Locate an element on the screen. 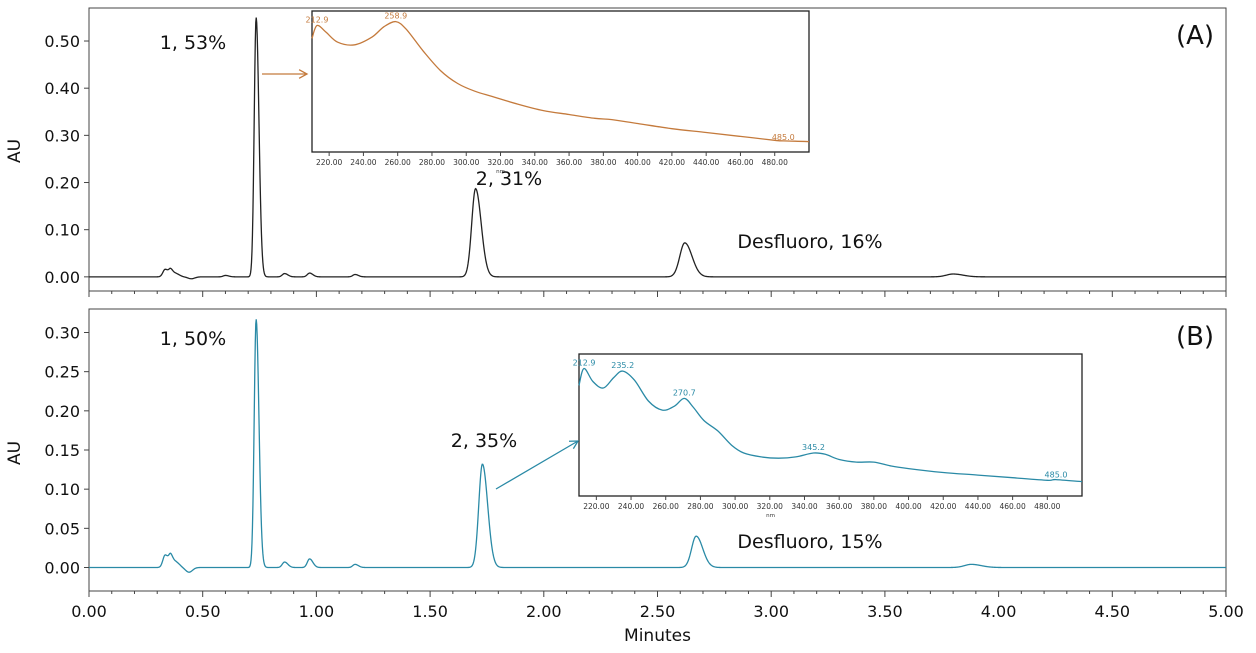 This screenshot has width=1256, height=653. x-axis-label: Minutes is located at coordinates (657, 636).